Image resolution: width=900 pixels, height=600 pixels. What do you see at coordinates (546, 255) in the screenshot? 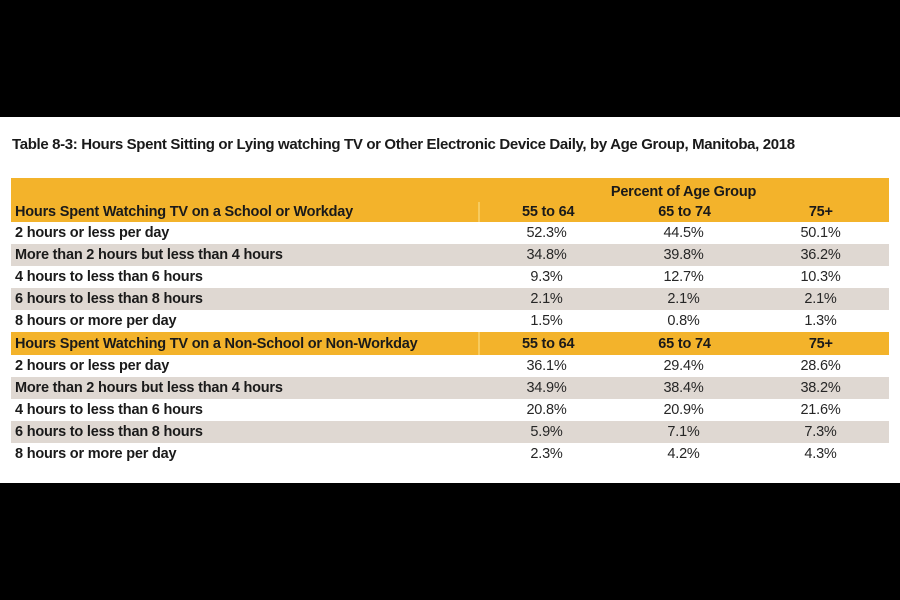
I see `row-value: 34.8%` at bounding box center [546, 255].